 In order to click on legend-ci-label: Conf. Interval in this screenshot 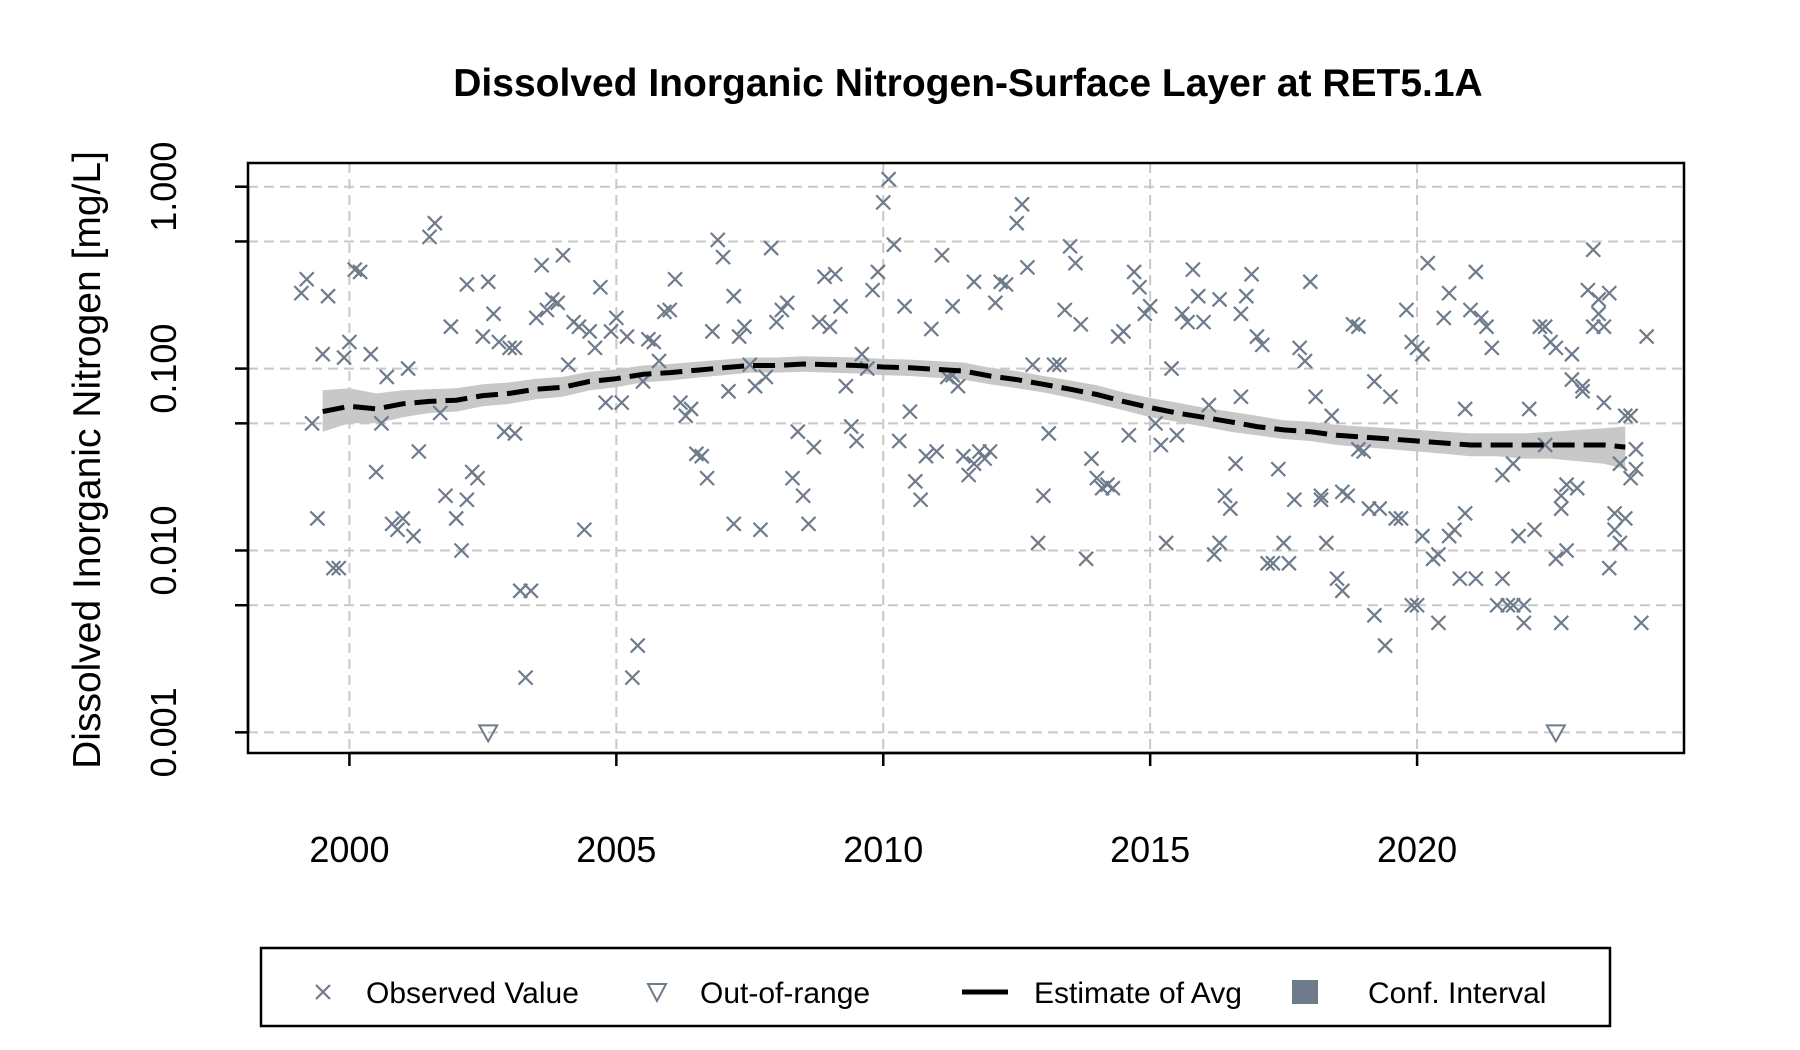, I will do `click(1457, 993)`.